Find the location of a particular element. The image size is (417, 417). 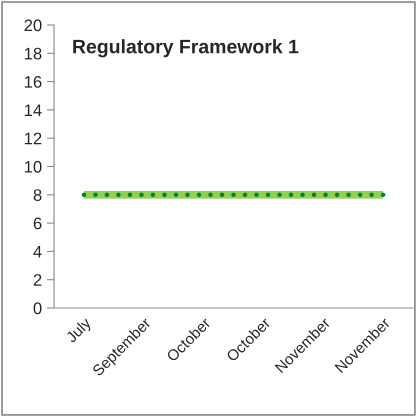

x-tick-label: July is located at coordinates (79, 331).